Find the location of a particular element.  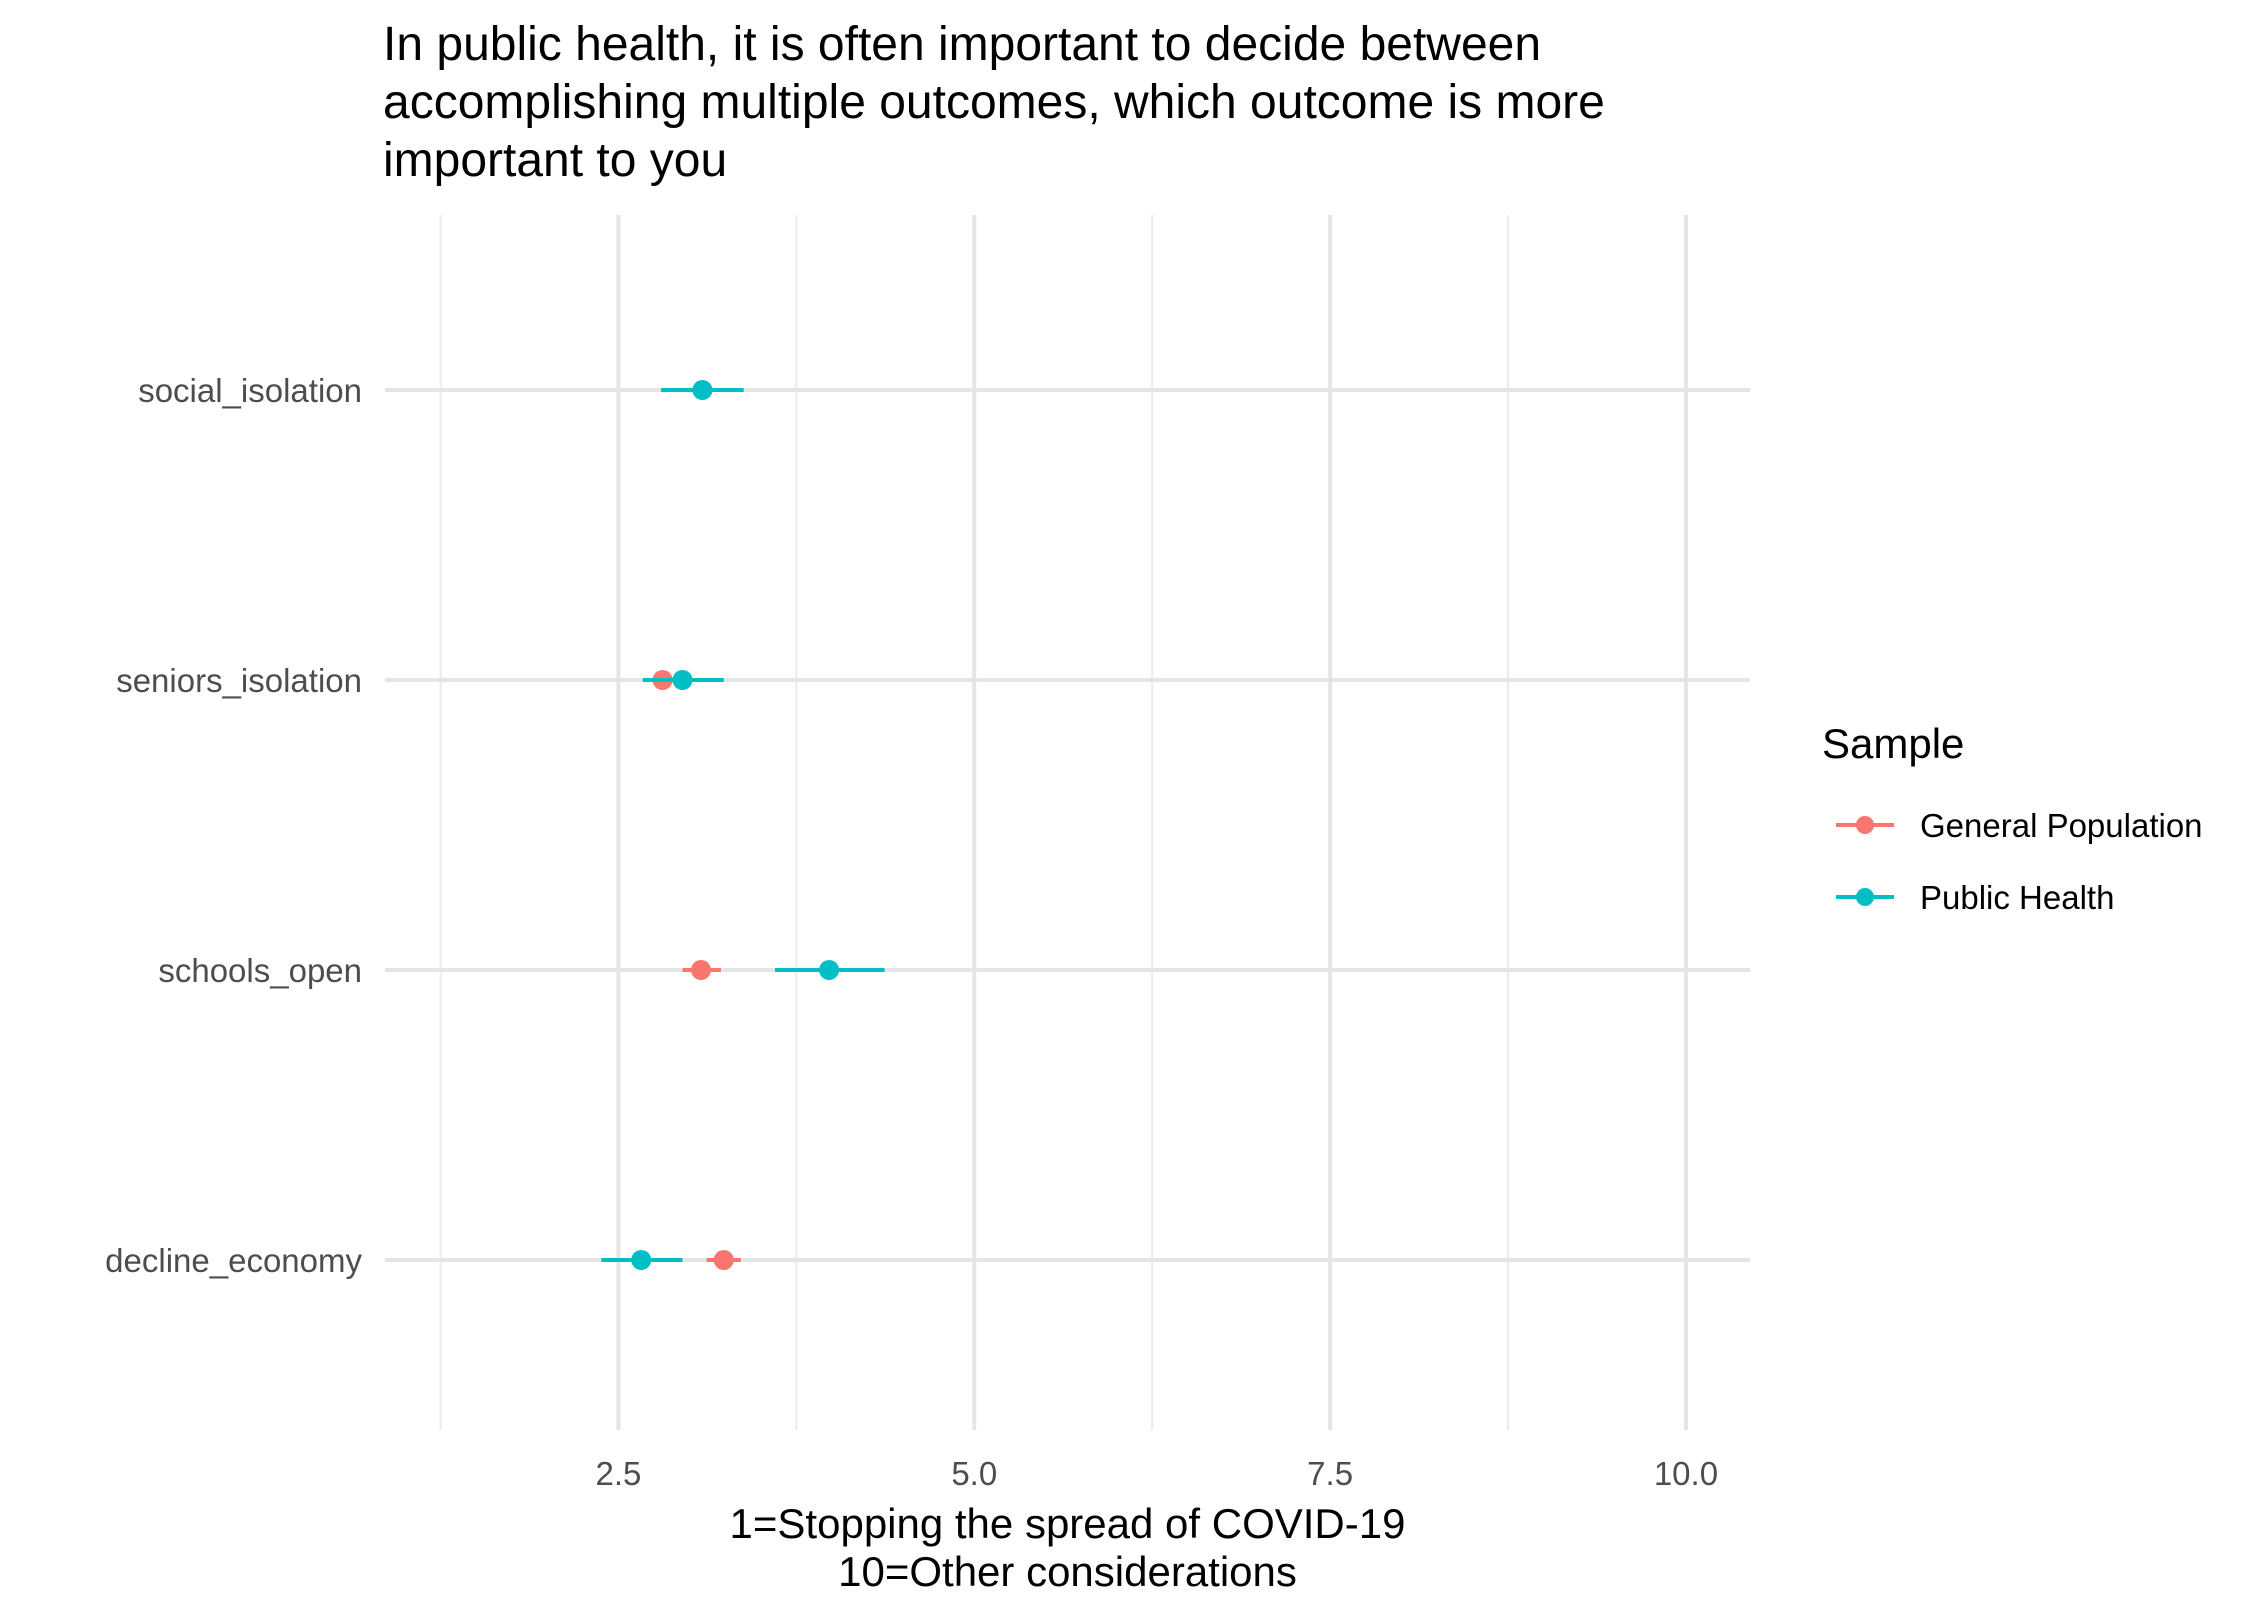

legend-item: Public Health is located at coordinates (1975, 897).